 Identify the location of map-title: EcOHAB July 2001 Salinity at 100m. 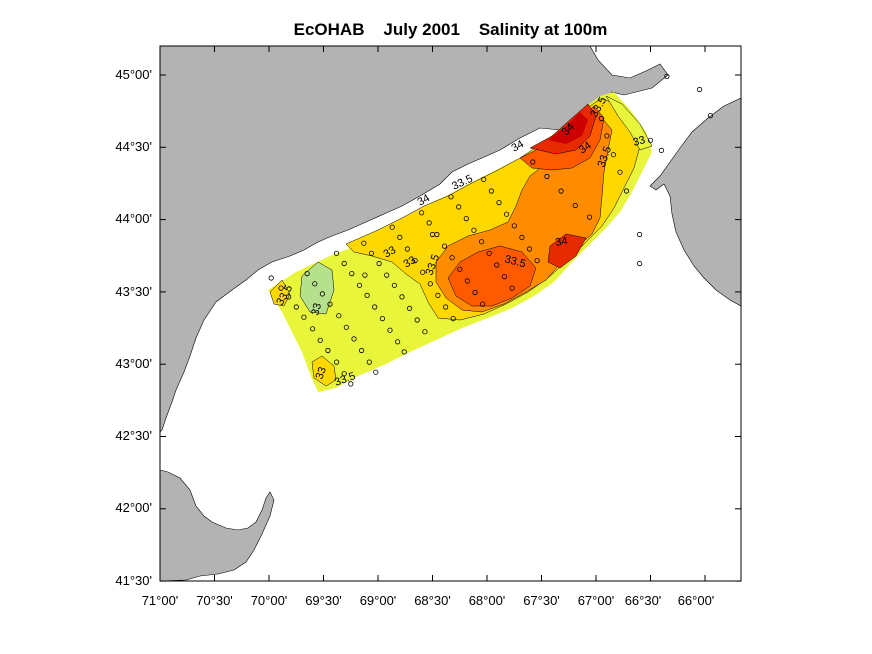
(450, 29).